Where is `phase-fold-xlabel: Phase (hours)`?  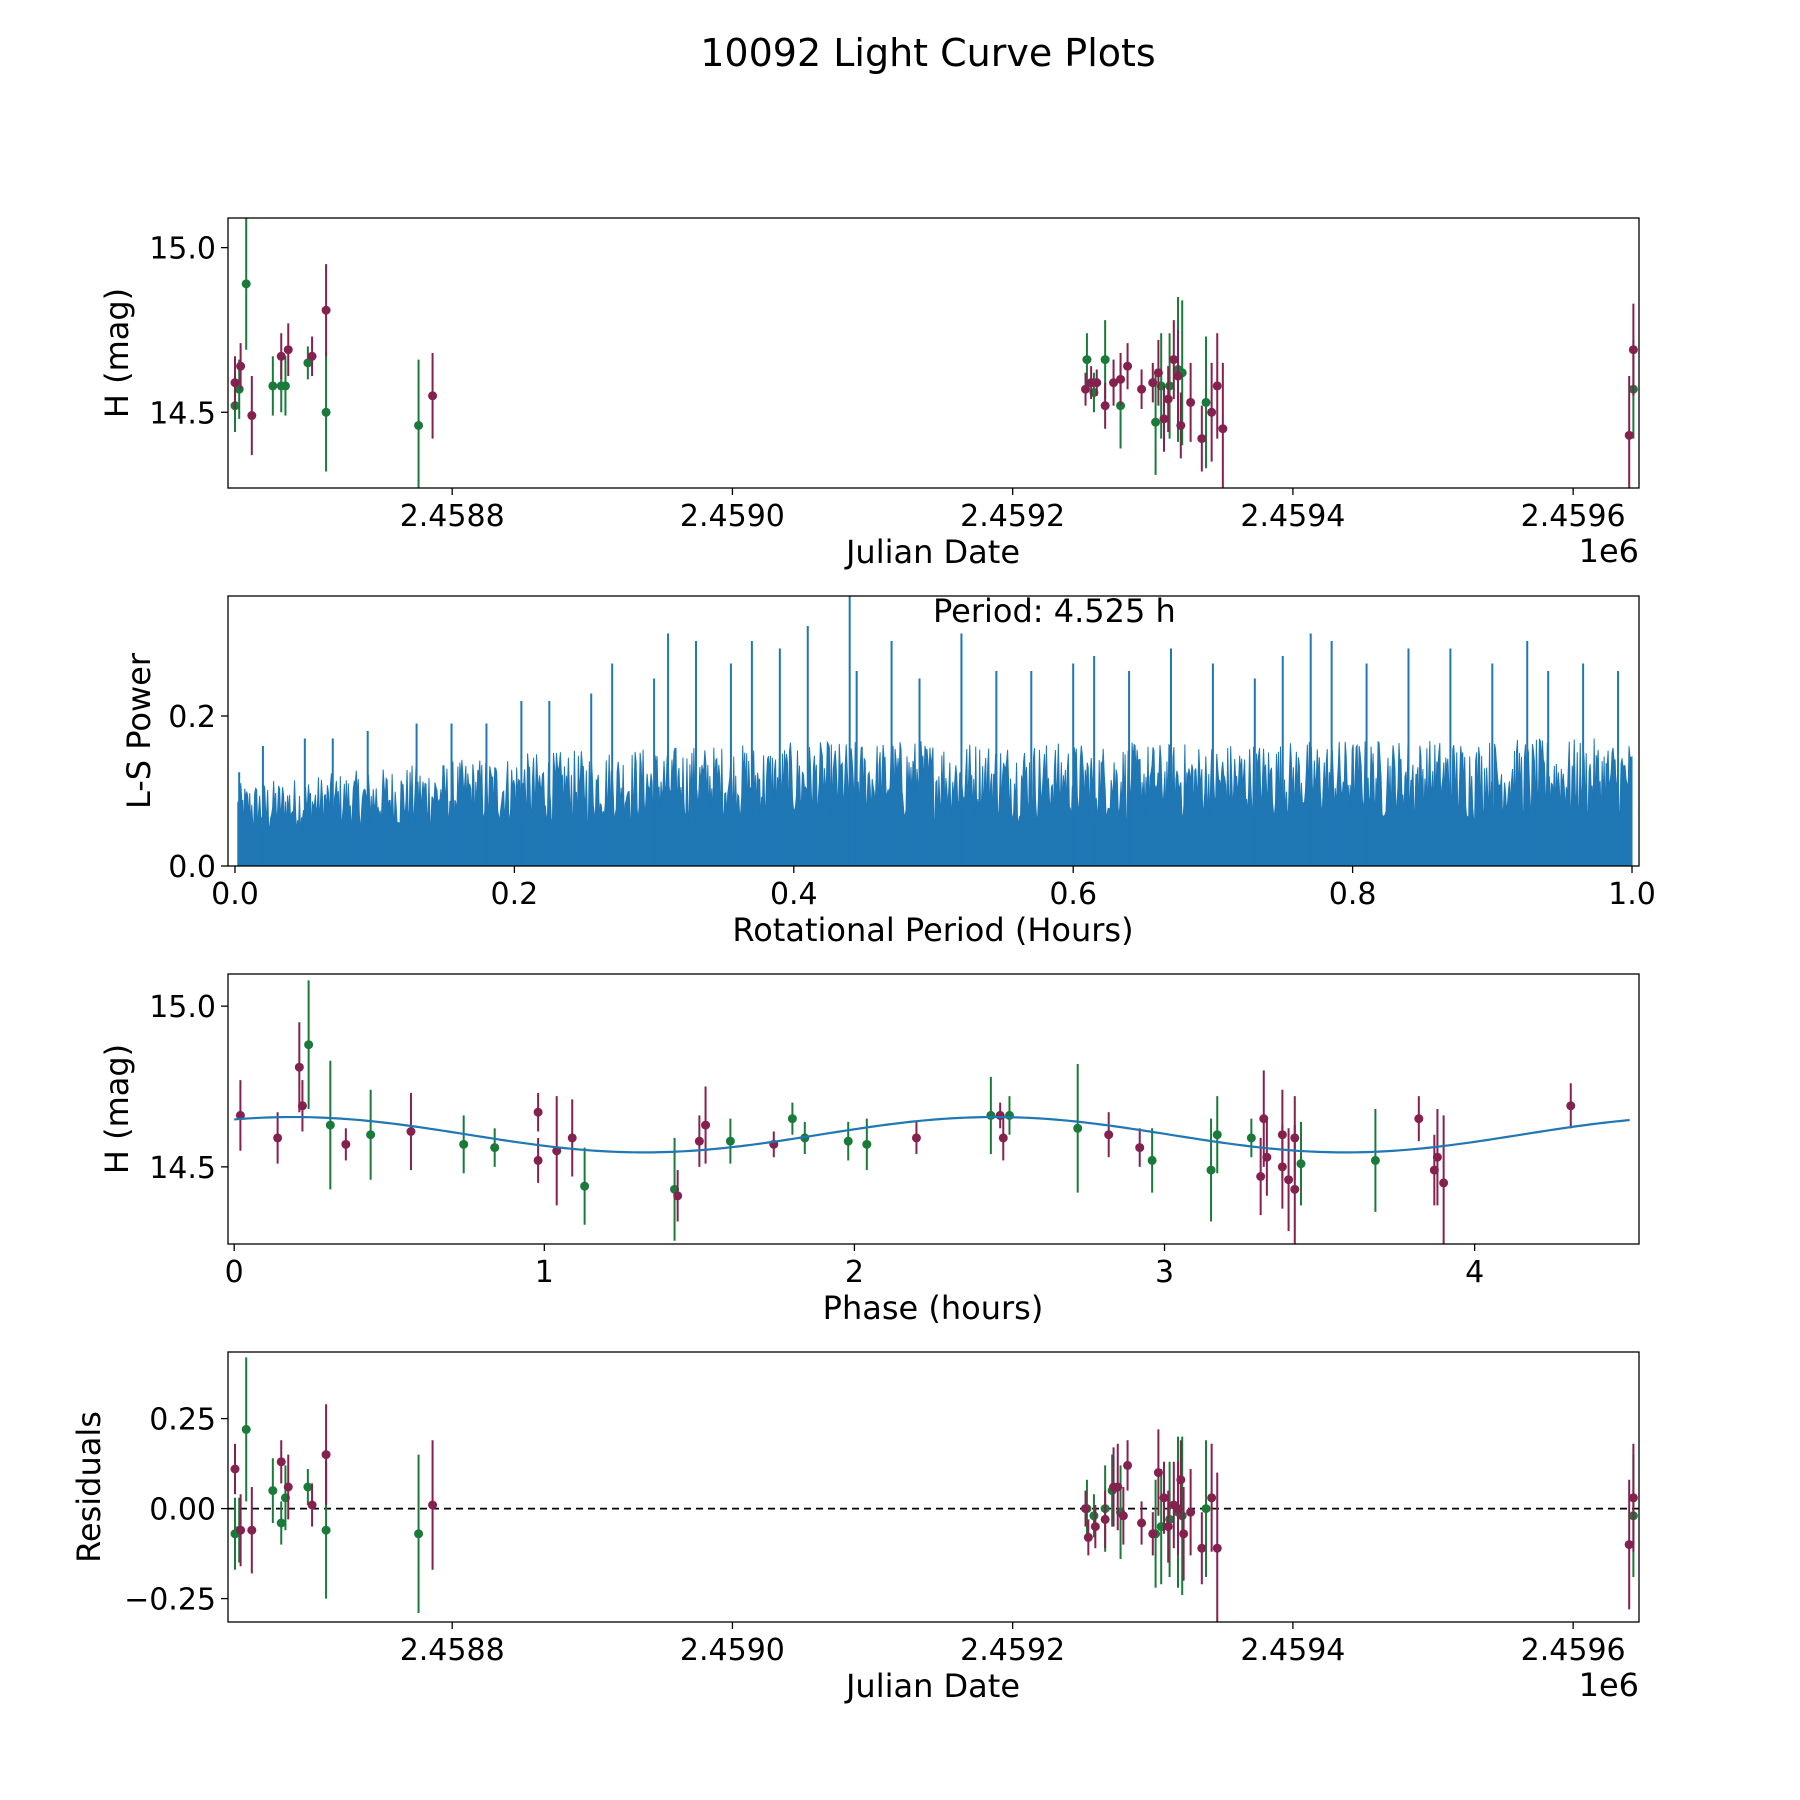 phase-fold-xlabel: Phase (hours) is located at coordinates (933, 1308).